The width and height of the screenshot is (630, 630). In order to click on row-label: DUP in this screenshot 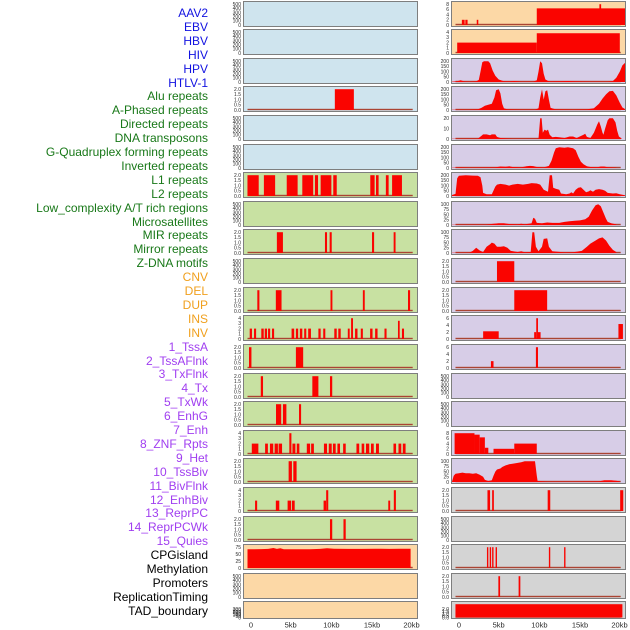, I will do `click(195, 304)`.